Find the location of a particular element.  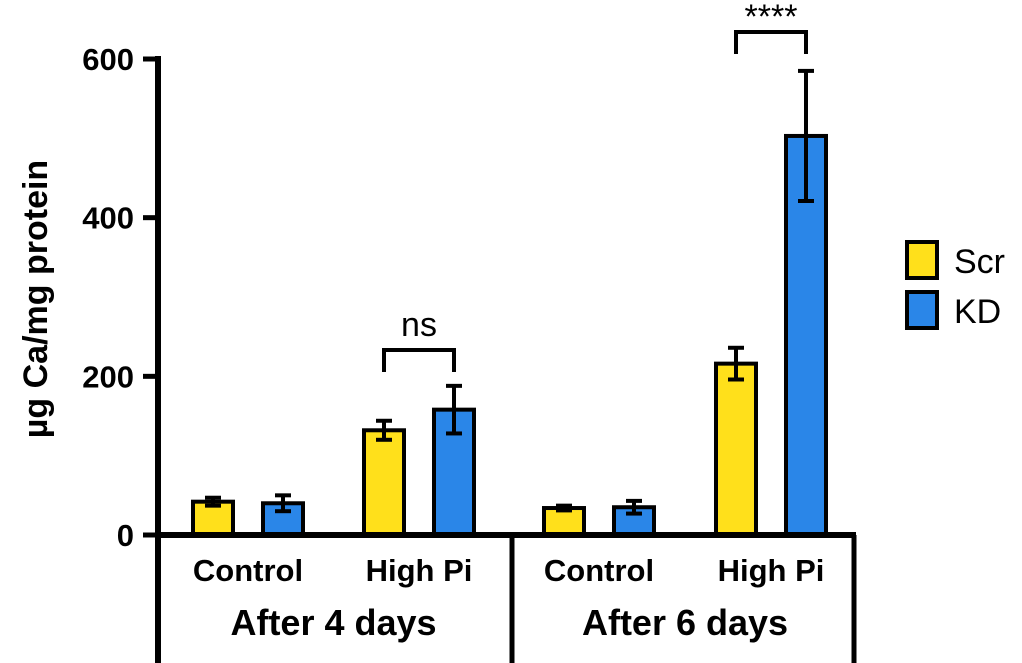

y-tick-label: 600 is located at coordinates (108, 59).